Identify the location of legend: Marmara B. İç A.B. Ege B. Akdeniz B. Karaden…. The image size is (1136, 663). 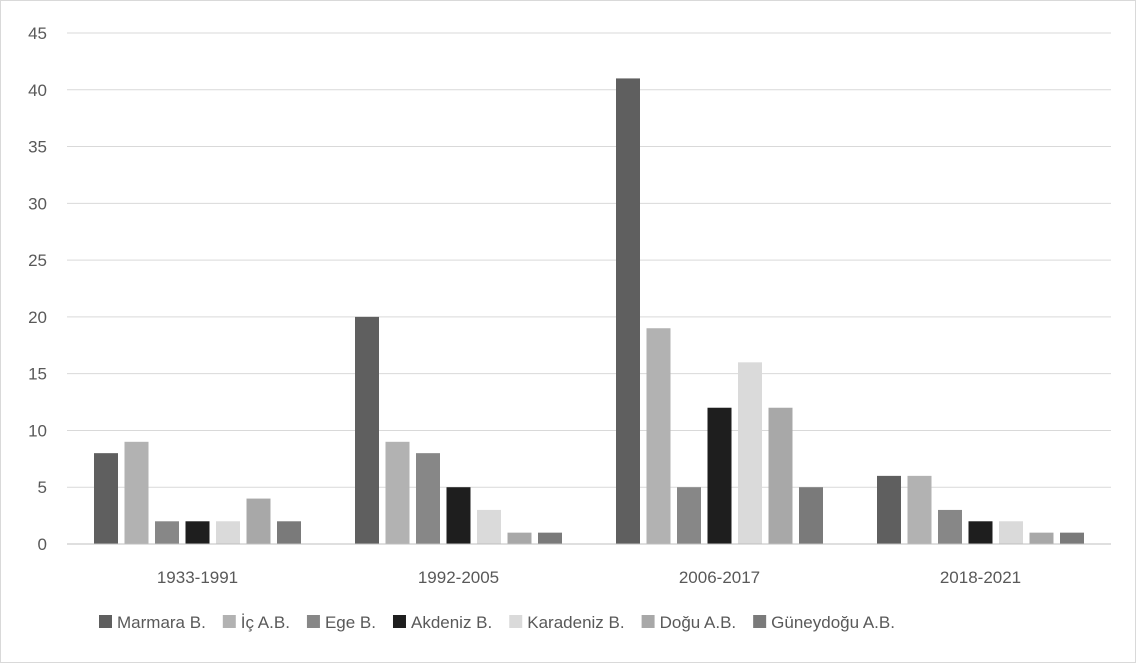
(497, 622).